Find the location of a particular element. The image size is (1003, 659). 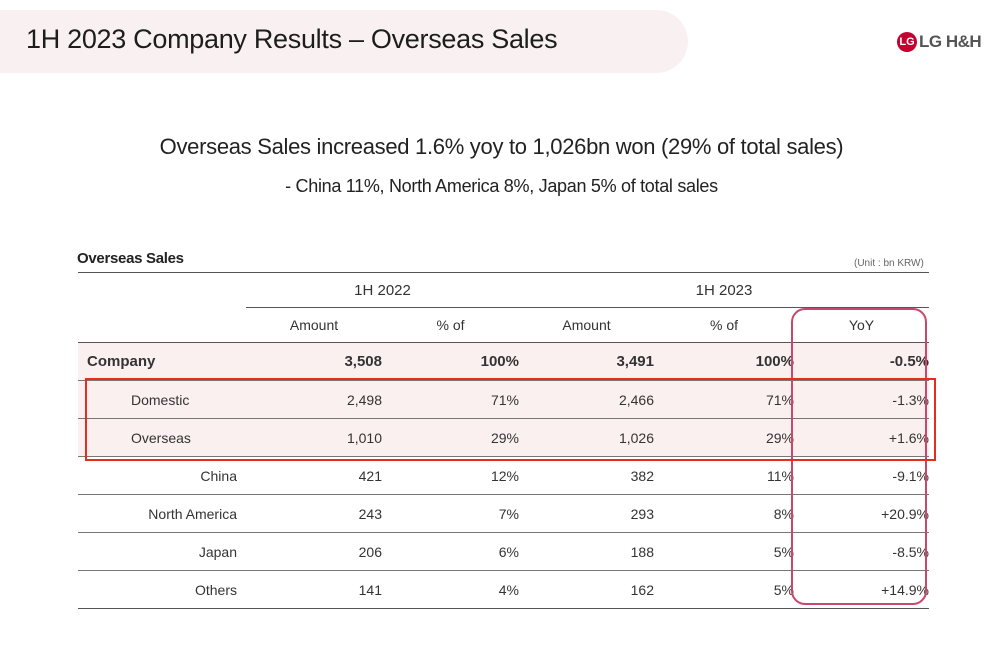

cell-value: 382 is located at coordinates (586, 475).